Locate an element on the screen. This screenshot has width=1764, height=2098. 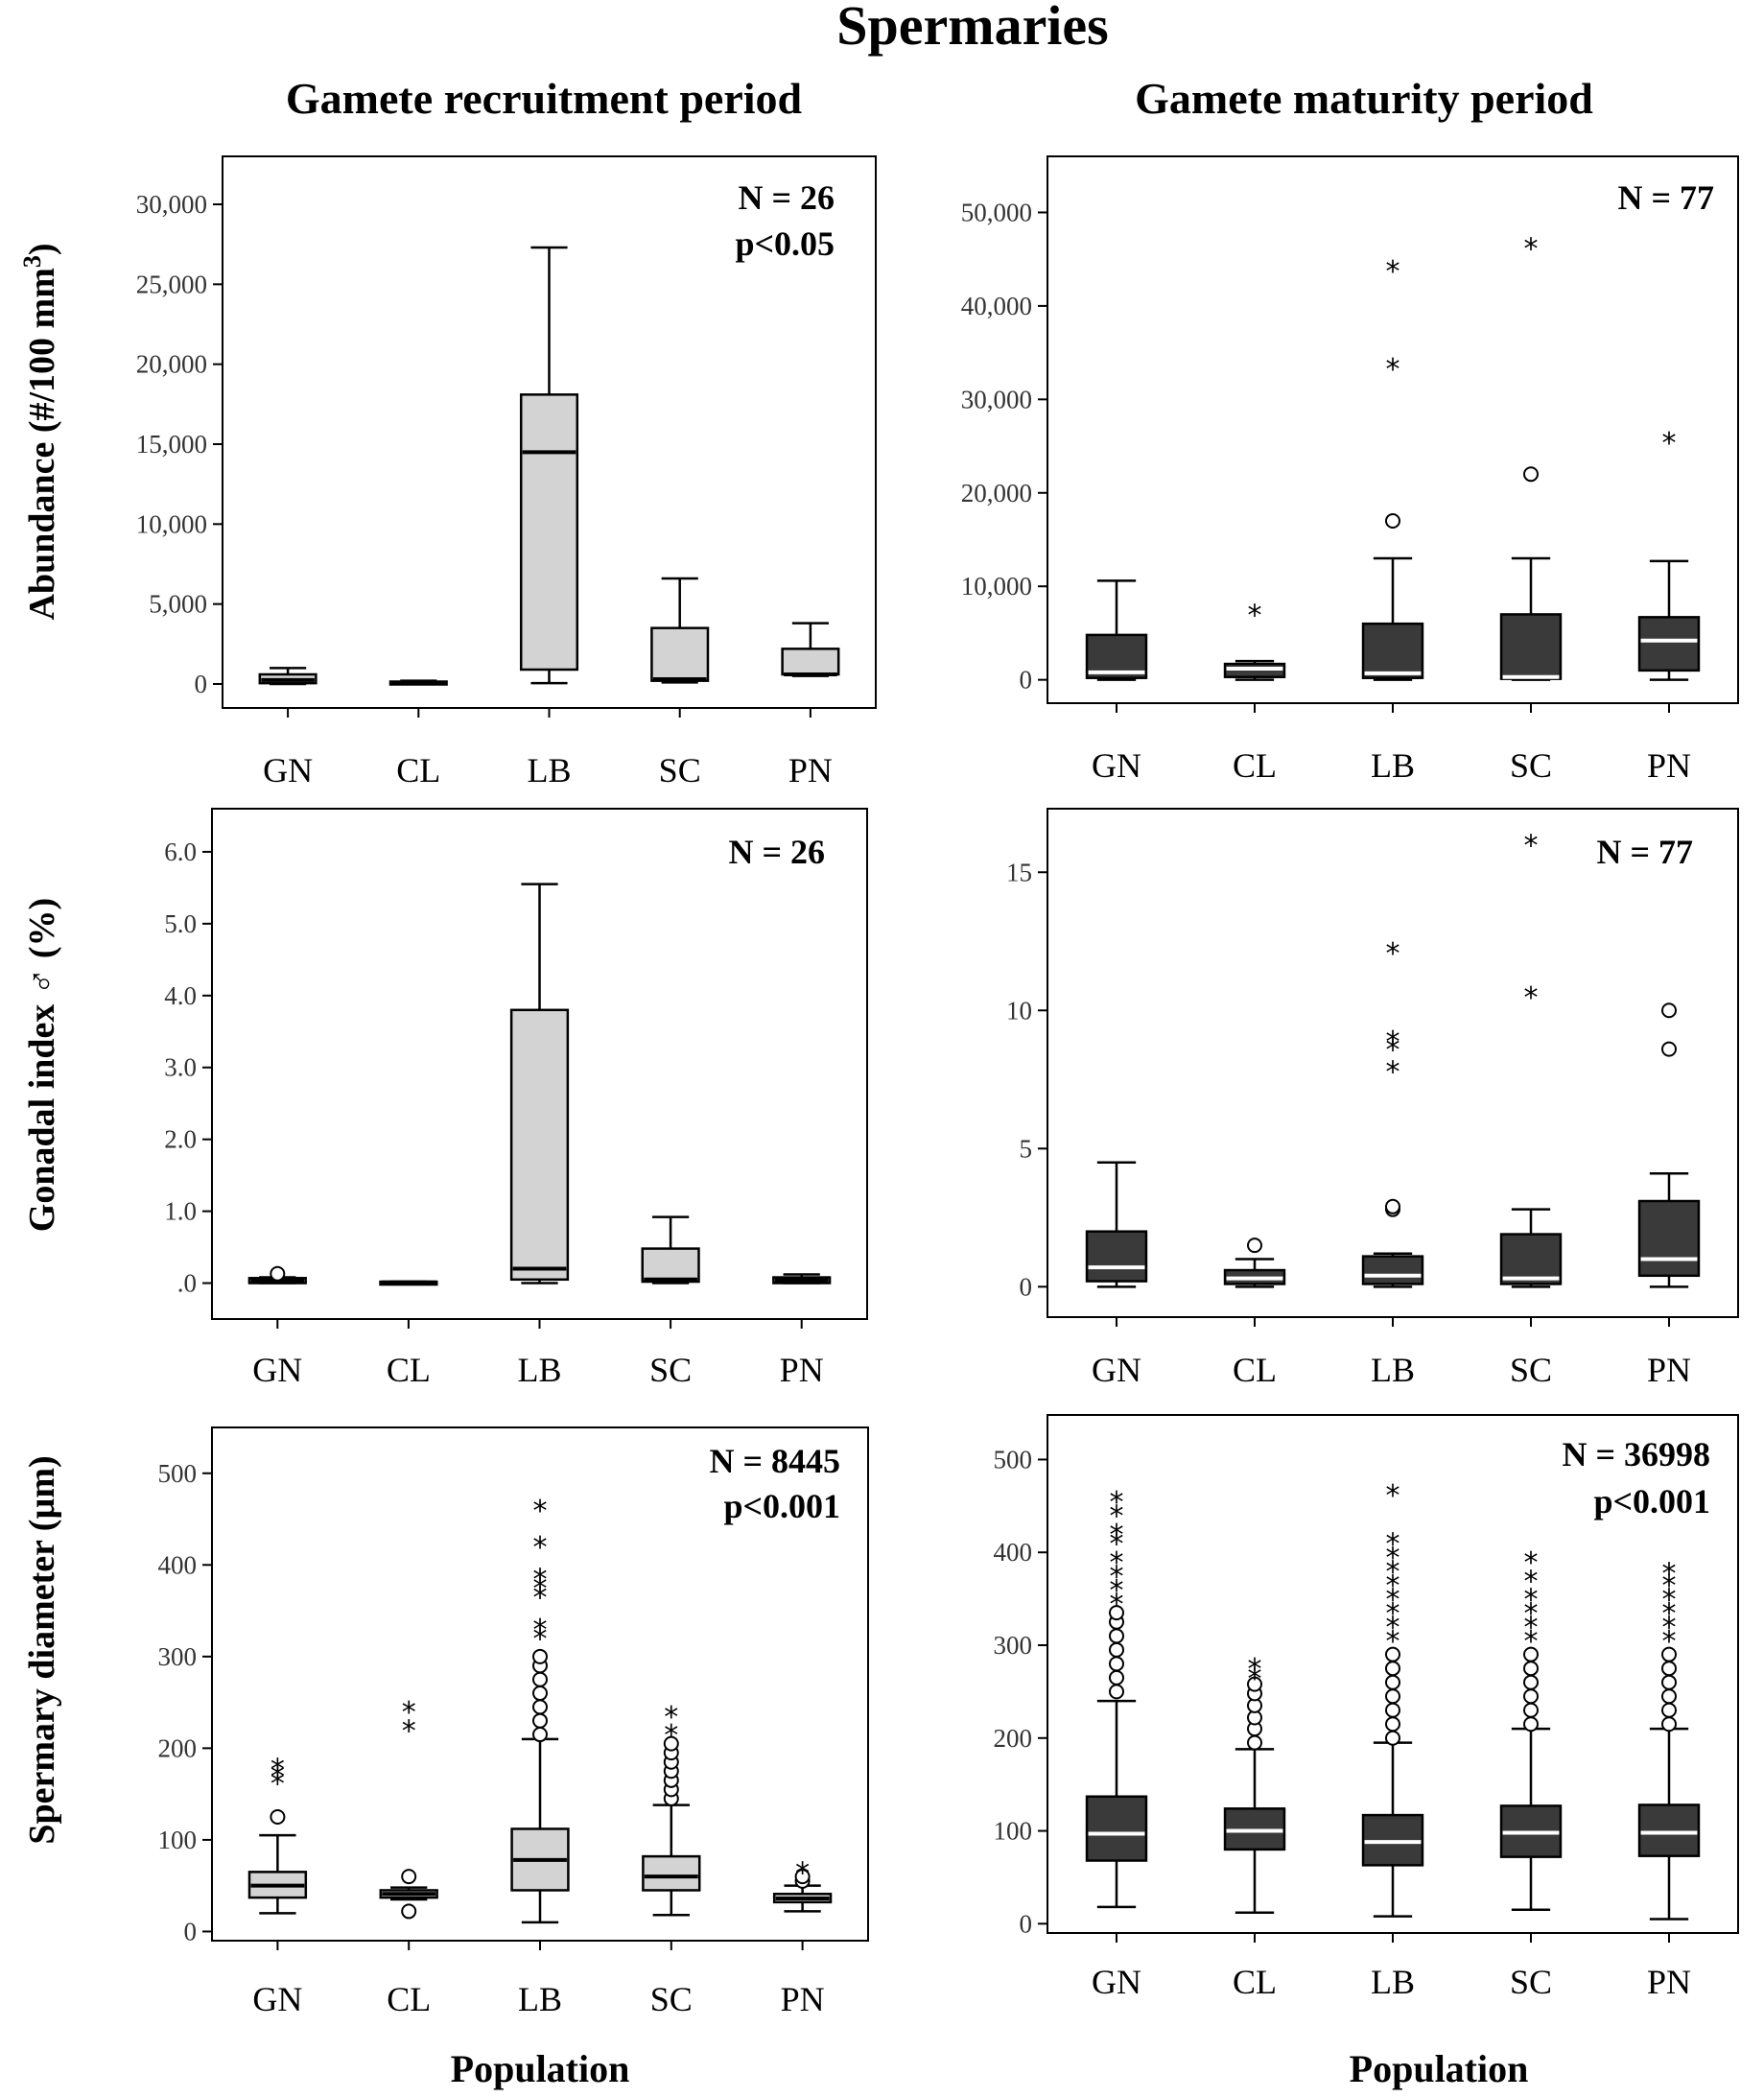
y-tick-label: 10,000 is located at coordinates (172, 523).